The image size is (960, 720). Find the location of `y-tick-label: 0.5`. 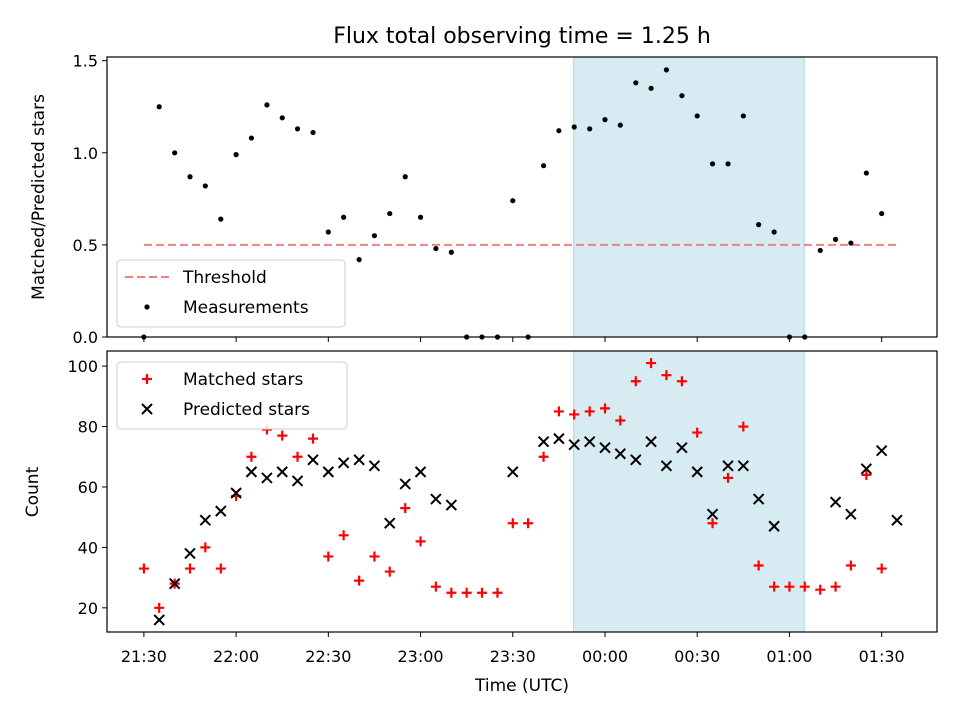

y-tick-label: 0.5 is located at coordinates (85, 245).